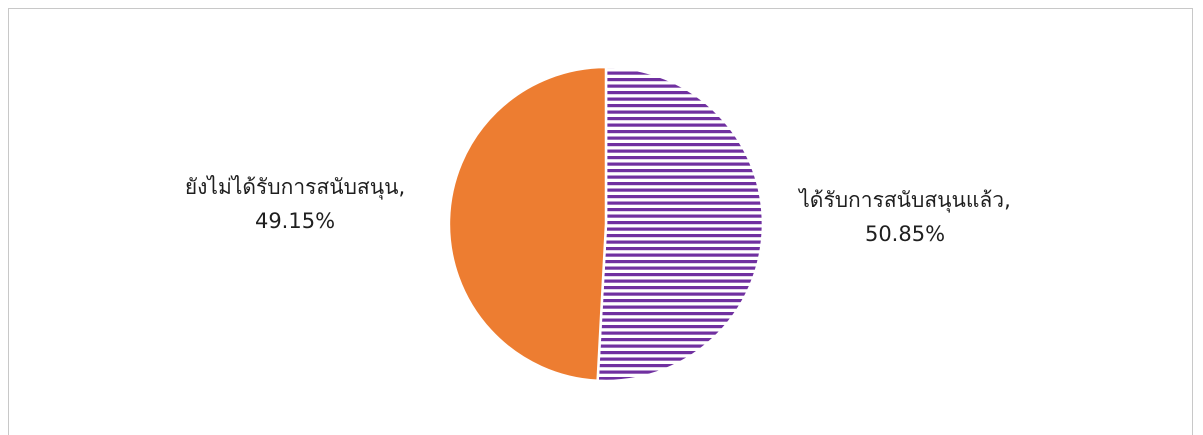 This screenshot has width=1203, height=435. Describe the element at coordinates (680, 224) in the screenshot. I see `pie-slice-supported` at that location.